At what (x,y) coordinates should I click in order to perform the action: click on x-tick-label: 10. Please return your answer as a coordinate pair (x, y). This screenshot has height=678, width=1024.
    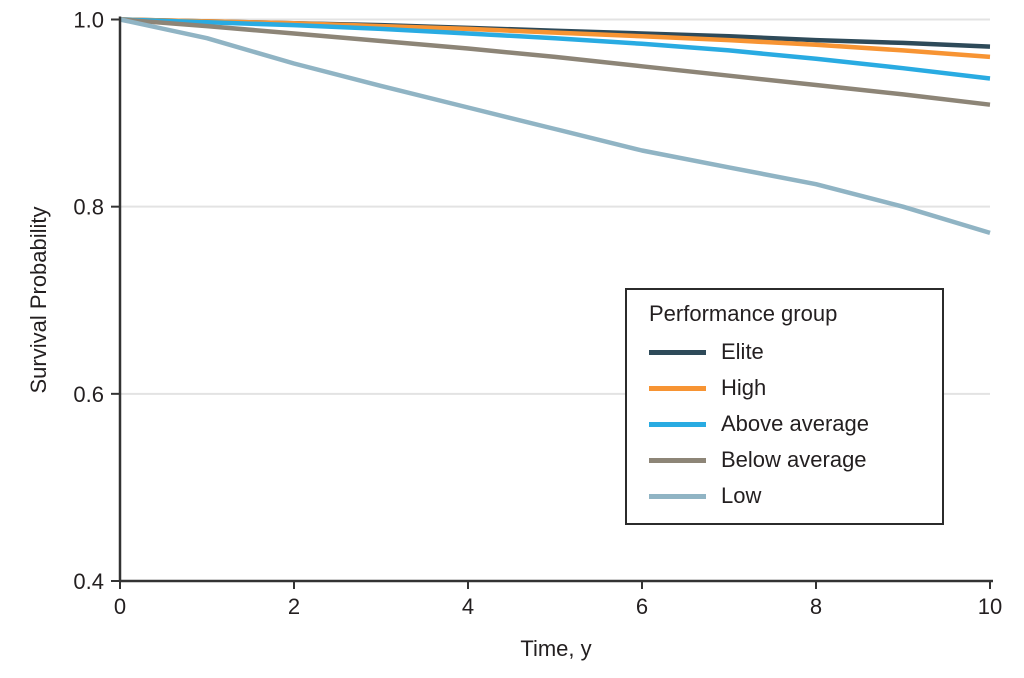
    Looking at the image, I should click on (990, 606).